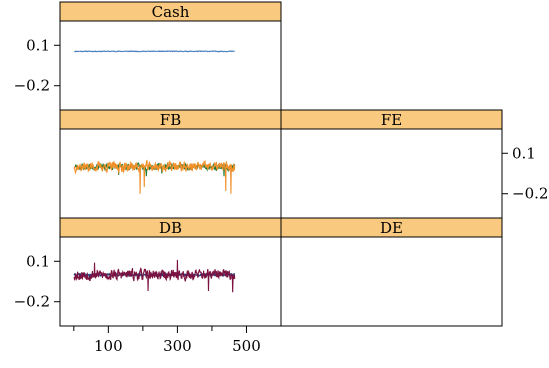 This screenshot has width=549, height=368. What do you see at coordinates (108, 346) in the screenshot?
I see `x-tick-label: 100` at bounding box center [108, 346].